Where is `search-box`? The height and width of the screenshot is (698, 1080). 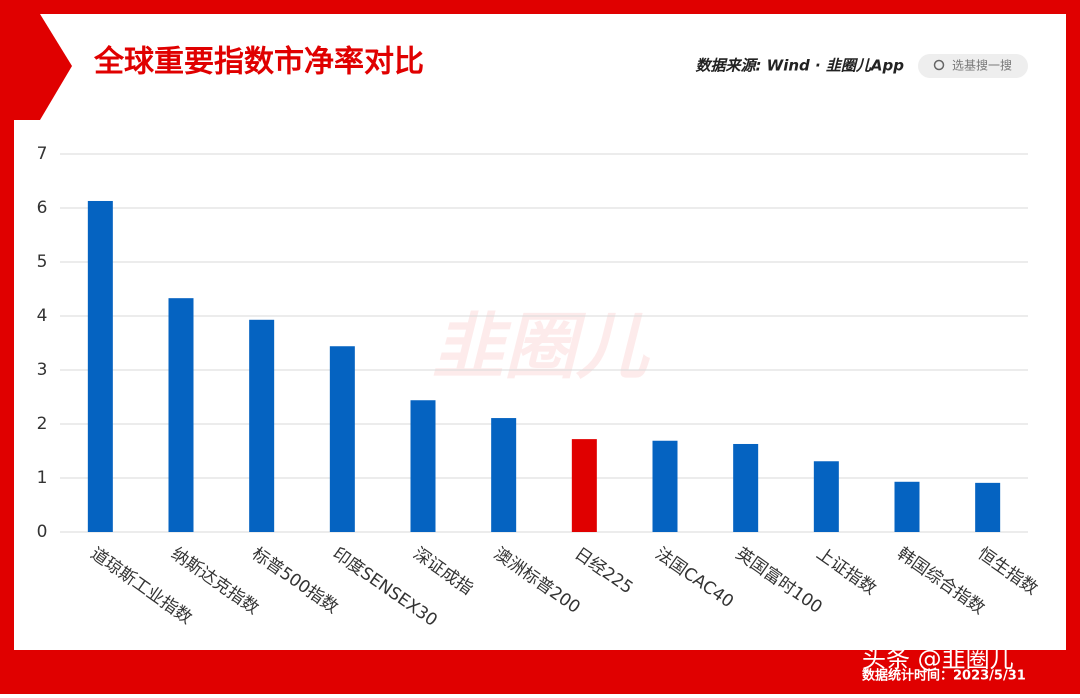 search-box is located at coordinates (973, 66).